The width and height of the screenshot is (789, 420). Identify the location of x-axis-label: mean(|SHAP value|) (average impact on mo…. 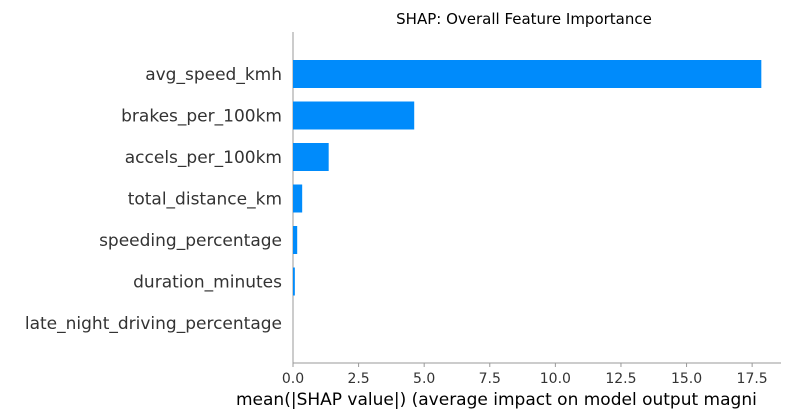
(496, 400).